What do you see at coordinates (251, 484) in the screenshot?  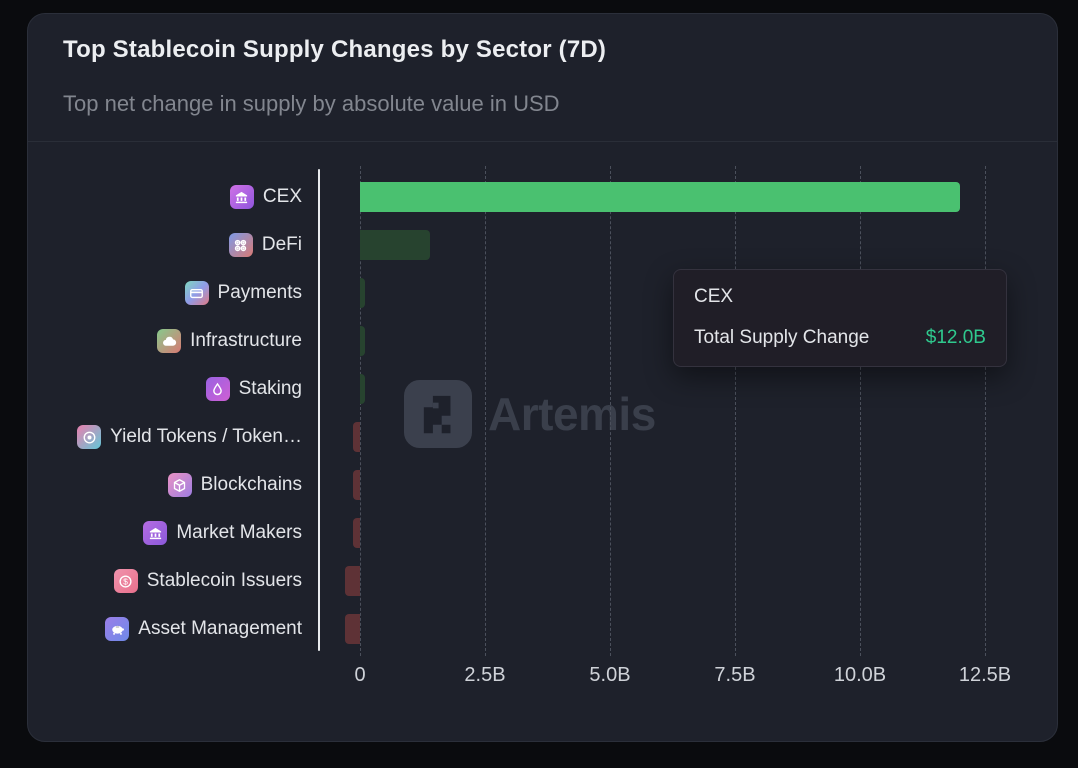 I see `category-label: Blockchains` at bounding box center [251, 484].